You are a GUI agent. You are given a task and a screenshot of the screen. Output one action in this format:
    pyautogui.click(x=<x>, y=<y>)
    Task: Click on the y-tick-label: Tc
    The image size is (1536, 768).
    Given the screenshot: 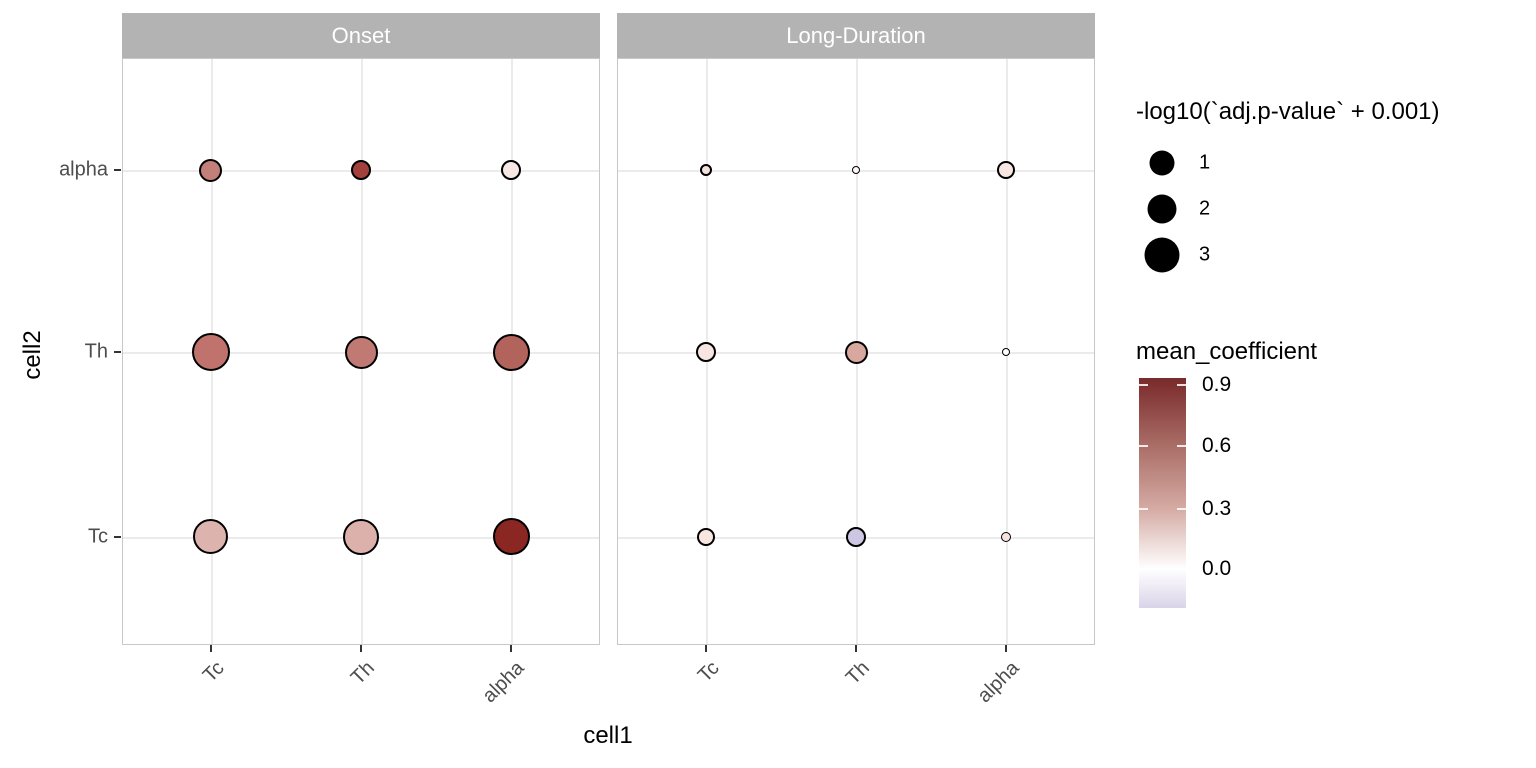 What is the action you would take?
    pyautogui.click(x=98, y=536)
    